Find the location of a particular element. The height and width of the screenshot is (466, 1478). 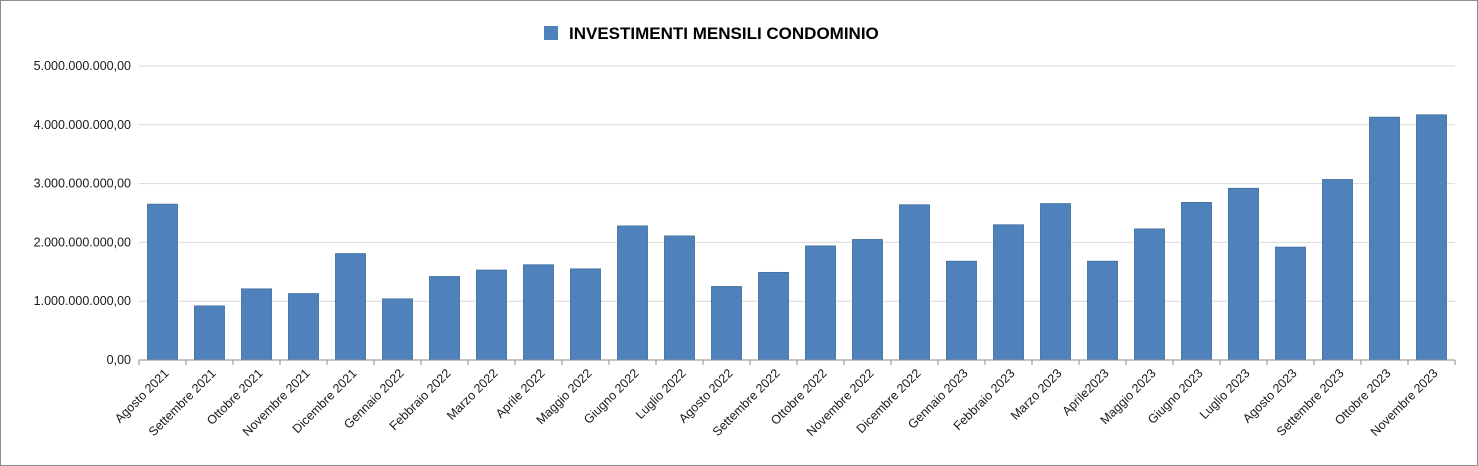

x-tick-label: Marzo 2023 is located at coordinates (1036, 394).